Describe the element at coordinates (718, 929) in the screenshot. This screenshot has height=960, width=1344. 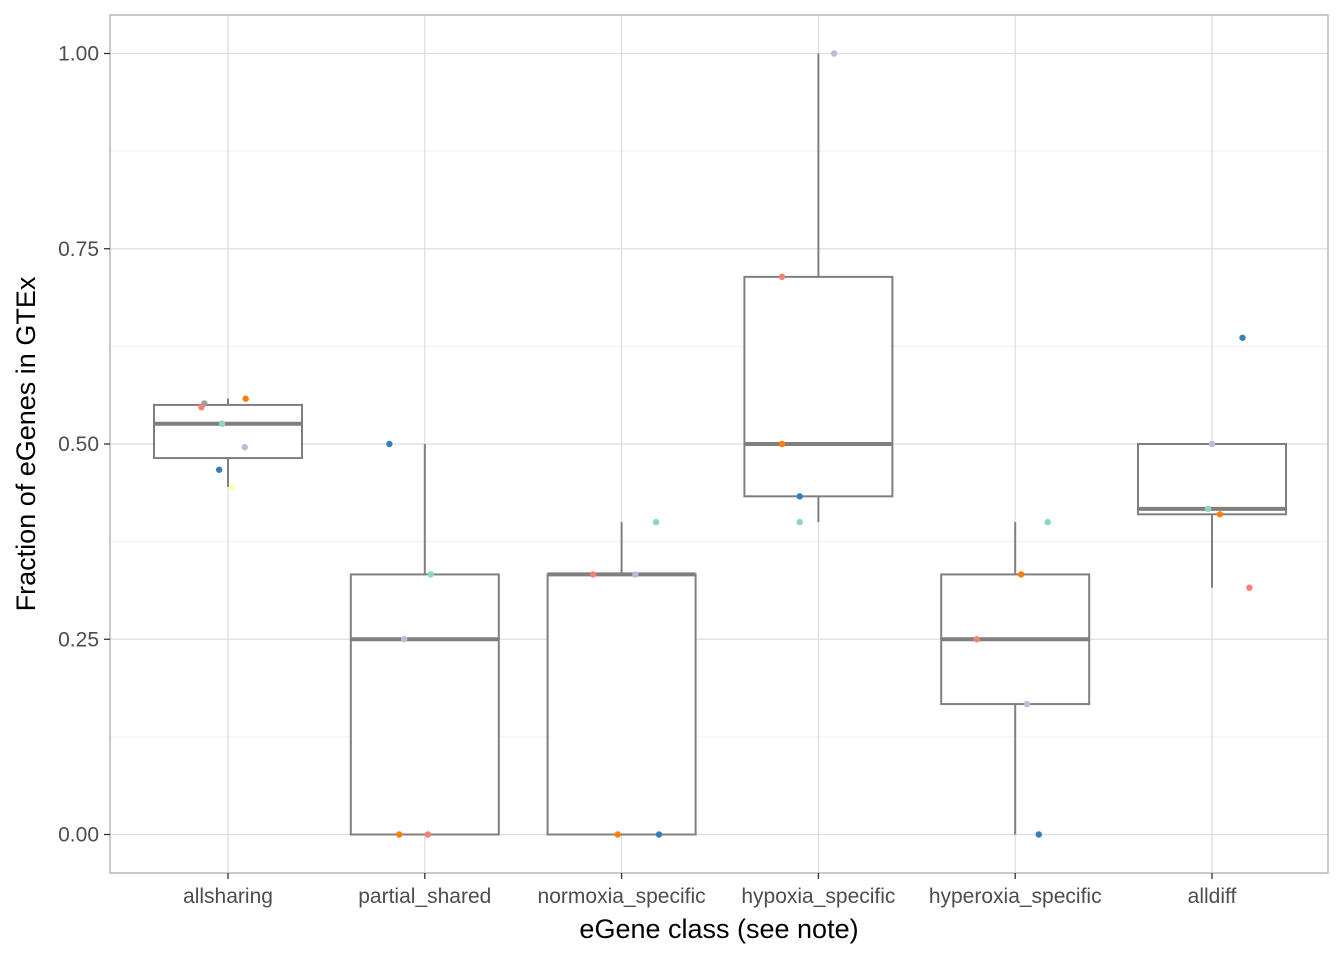
I see `x-axis-title: eGene class (see note)` at that location.